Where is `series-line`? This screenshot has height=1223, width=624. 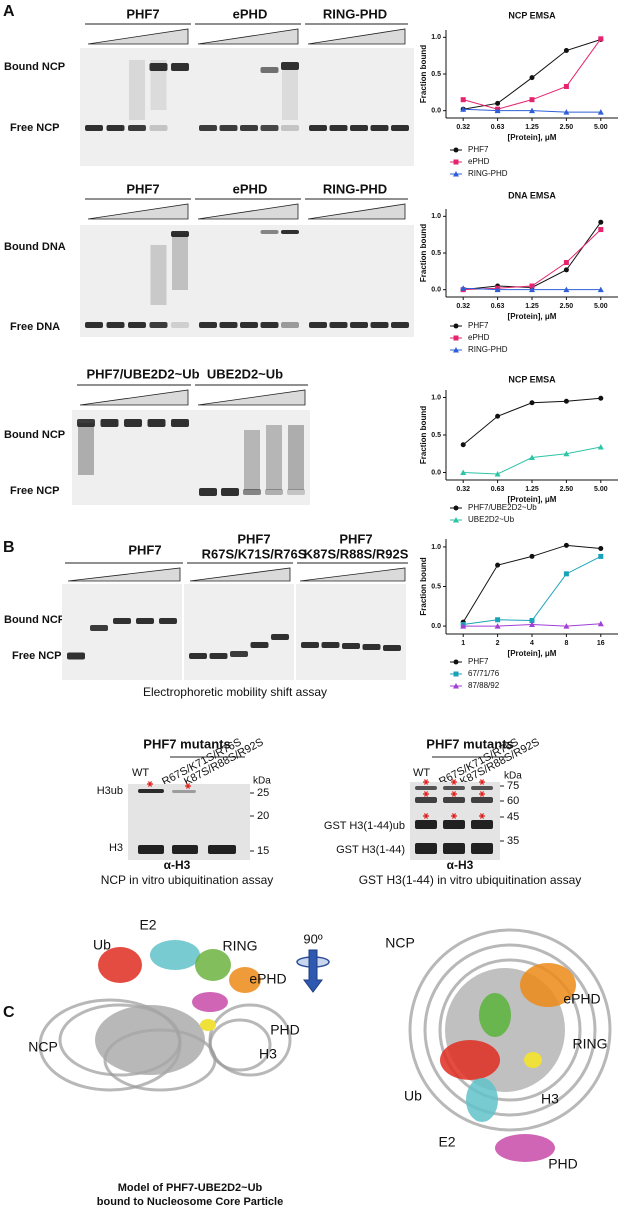 series-line is located at coordinates (532, 590).